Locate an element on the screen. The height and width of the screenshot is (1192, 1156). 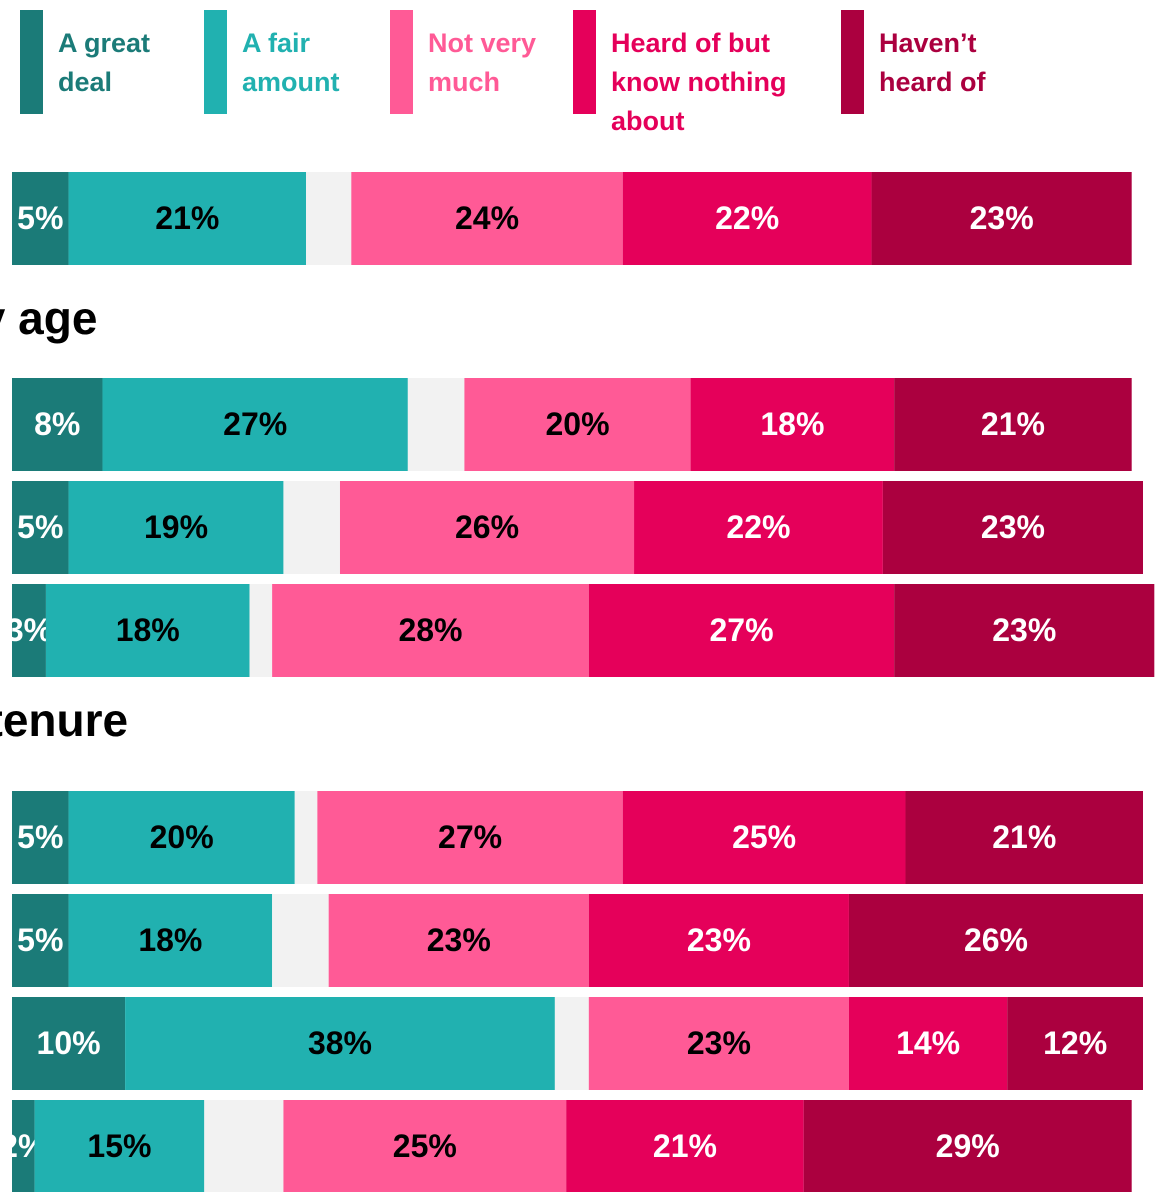
legend-item: Heard of but know nothing about is located at coordinates (695, 73).